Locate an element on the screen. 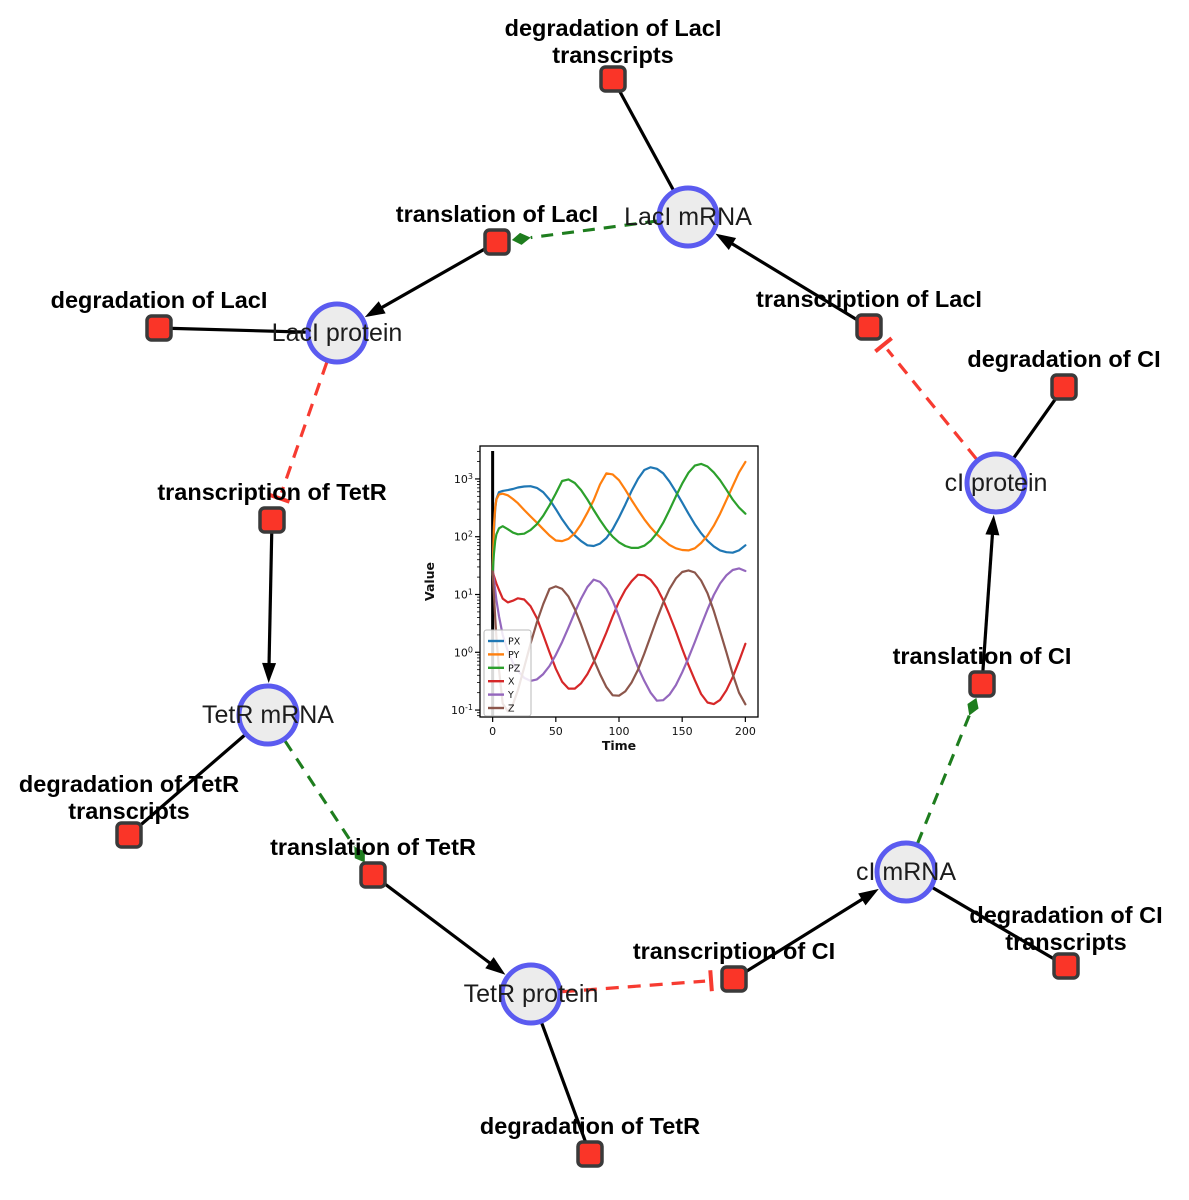  edge-tetr_protein-deg_tetr is located at coordinates (564, 1082).